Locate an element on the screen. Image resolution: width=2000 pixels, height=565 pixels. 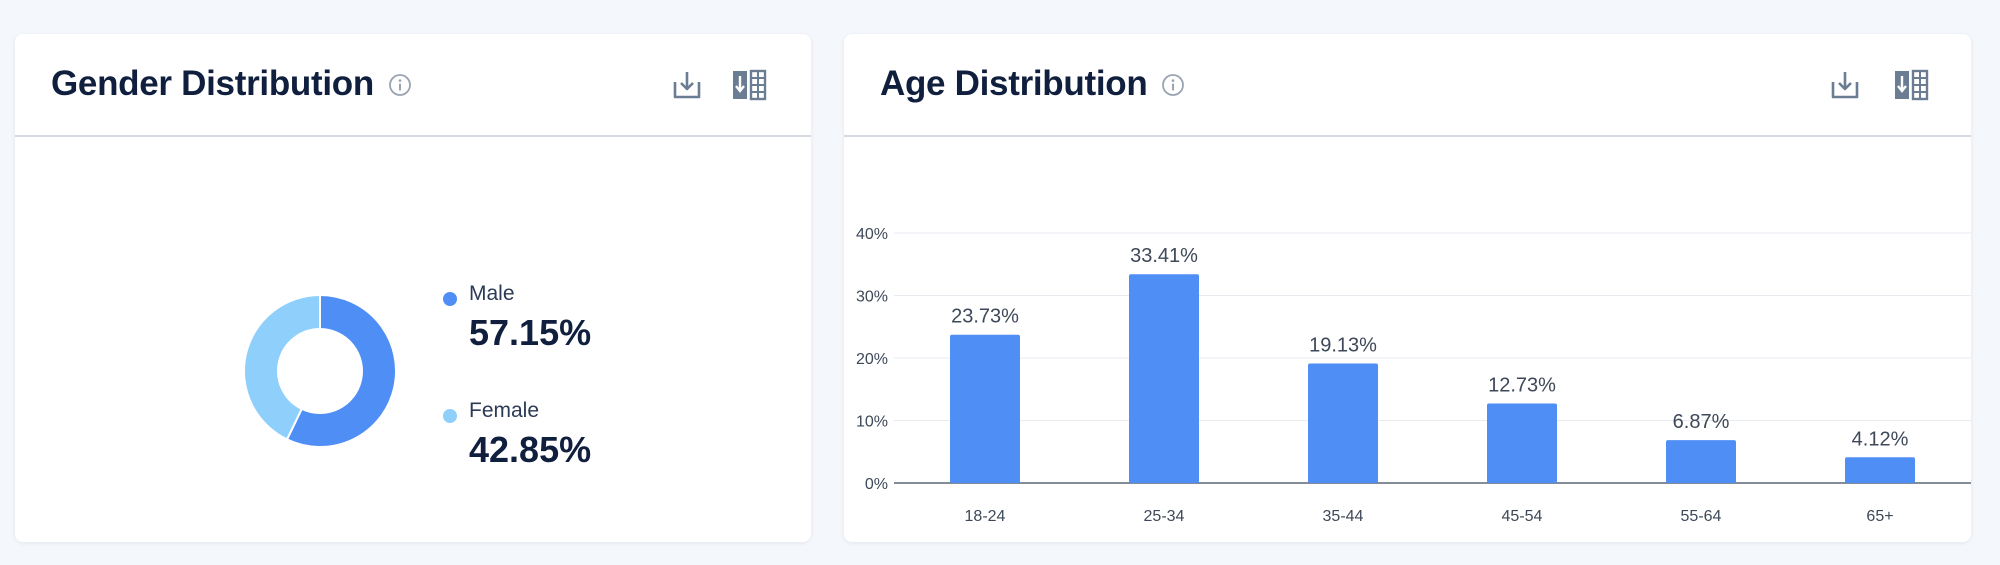
y-tick-label: 30% is located at coordinates (872, 297).